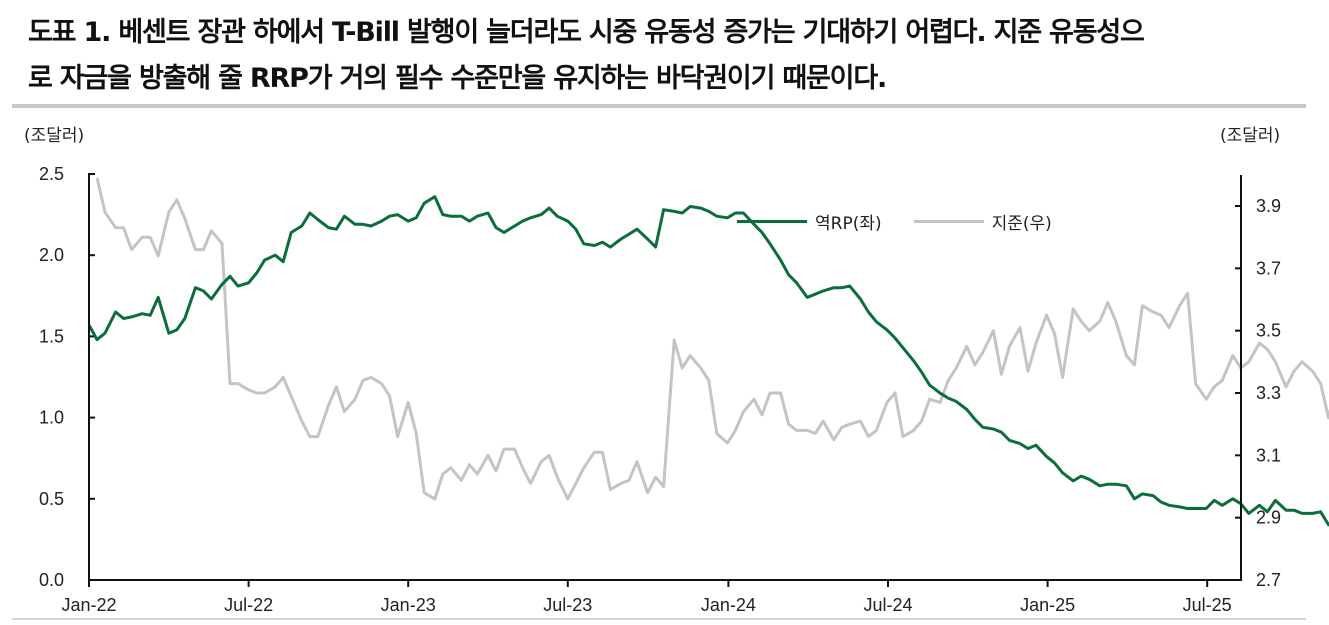  What do you see at coordinates (51, 336) in the screenshot?
I see `left-tick-label: 1.5` at bounding box center [51, 336].